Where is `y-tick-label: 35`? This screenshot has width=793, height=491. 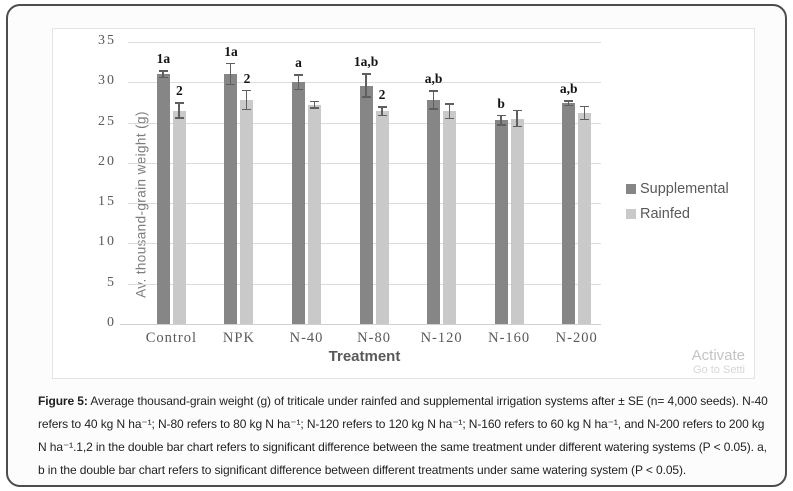 y-tick-label: 35 is located at coordinates (107, 40).